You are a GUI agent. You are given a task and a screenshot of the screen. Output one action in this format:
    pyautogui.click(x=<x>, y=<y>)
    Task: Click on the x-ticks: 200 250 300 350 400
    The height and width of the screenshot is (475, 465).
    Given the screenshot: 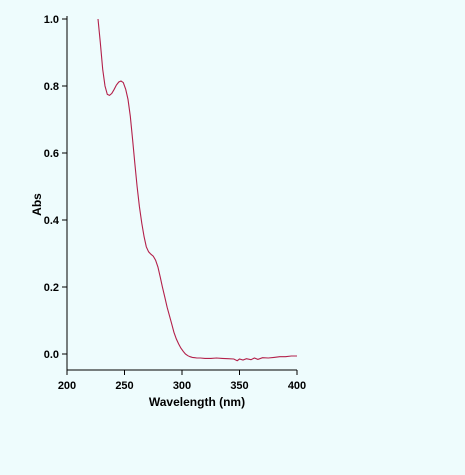 What is the action you would take?
    pyautogui.click(x=182, y=381)
    